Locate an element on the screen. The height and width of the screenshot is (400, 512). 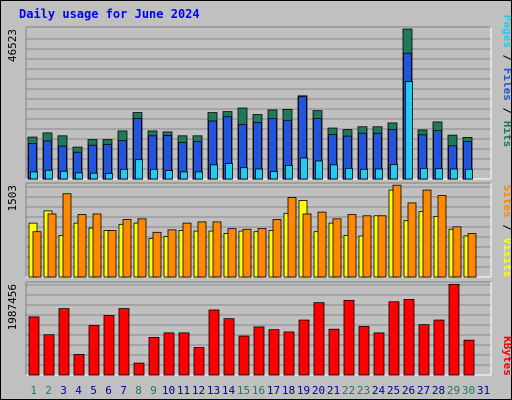
x-tick-label: 23 is located at coordinates (363, 390).